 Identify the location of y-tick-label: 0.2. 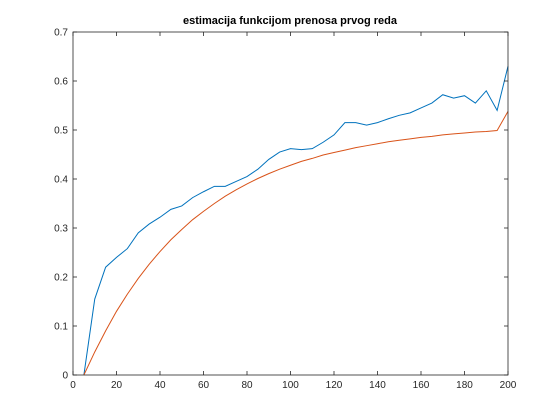
(61, 278).